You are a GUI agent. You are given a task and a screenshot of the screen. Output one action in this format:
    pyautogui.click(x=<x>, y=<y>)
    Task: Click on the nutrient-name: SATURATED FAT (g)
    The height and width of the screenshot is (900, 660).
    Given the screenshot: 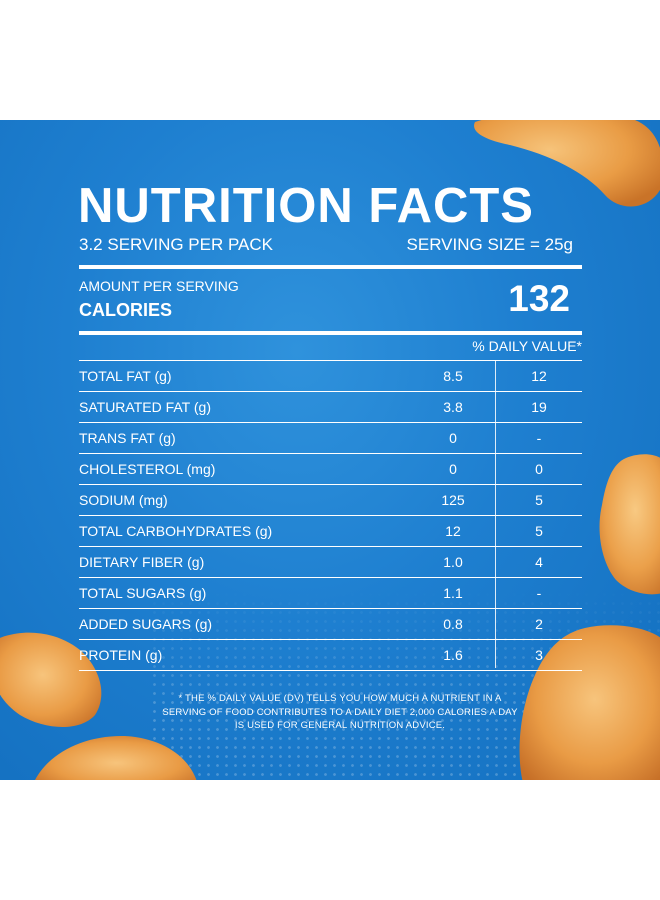 What is the action you would take?
    pyautogui.click(x=145, y=407)
    